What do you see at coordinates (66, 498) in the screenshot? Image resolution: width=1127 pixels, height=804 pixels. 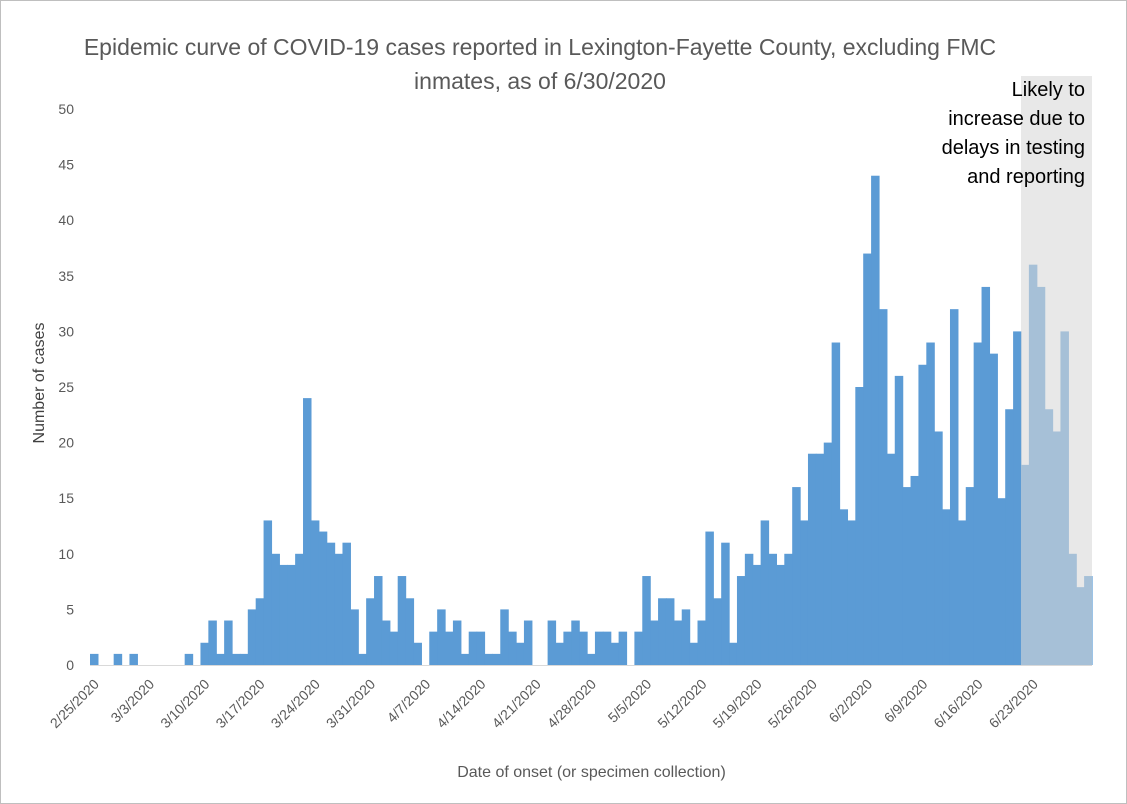 I see `y-tick-label: 15` at bounding box center [66, 498].